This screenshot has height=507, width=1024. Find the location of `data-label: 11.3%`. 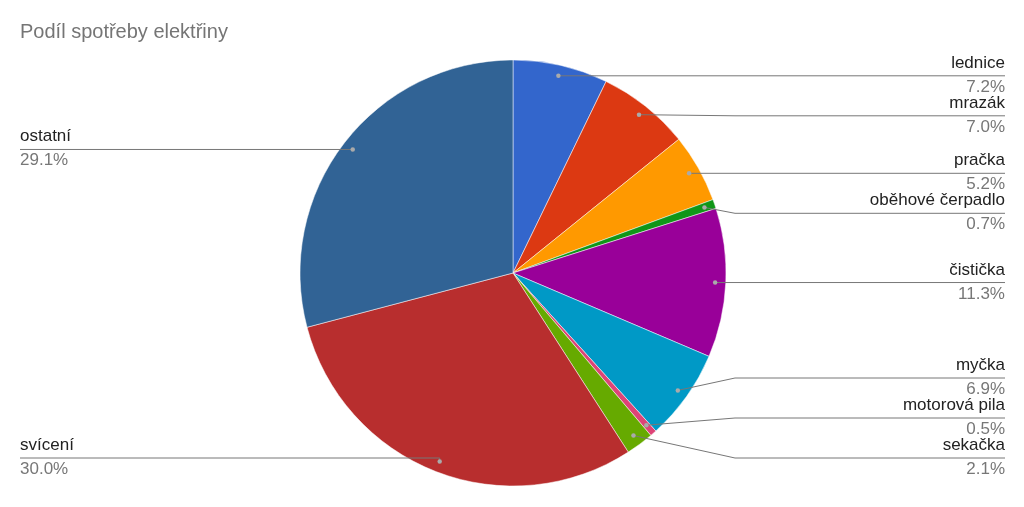

data-label: 11.3% is located at coordinates (981, 293).